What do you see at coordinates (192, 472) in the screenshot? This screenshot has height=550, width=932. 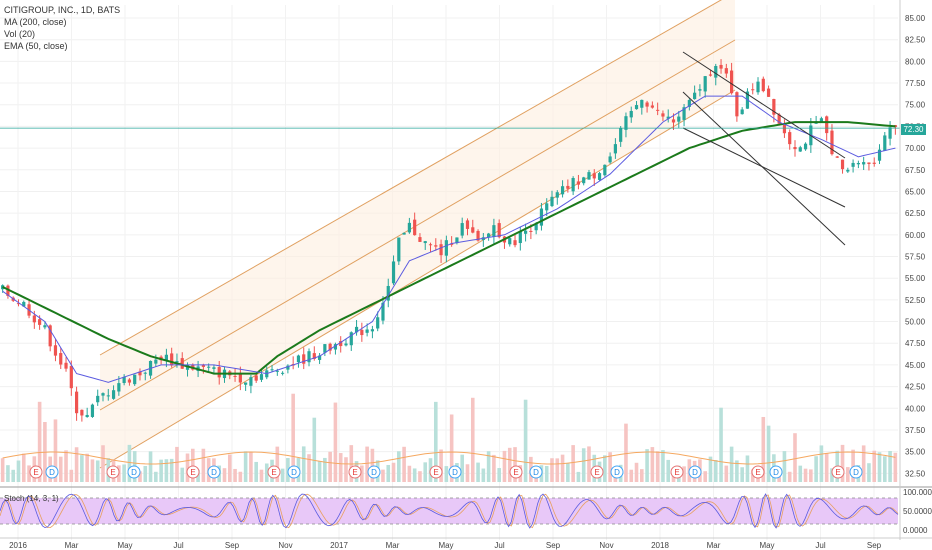 I see `event-marker-label-4: E` at bounding box center [192, 472].